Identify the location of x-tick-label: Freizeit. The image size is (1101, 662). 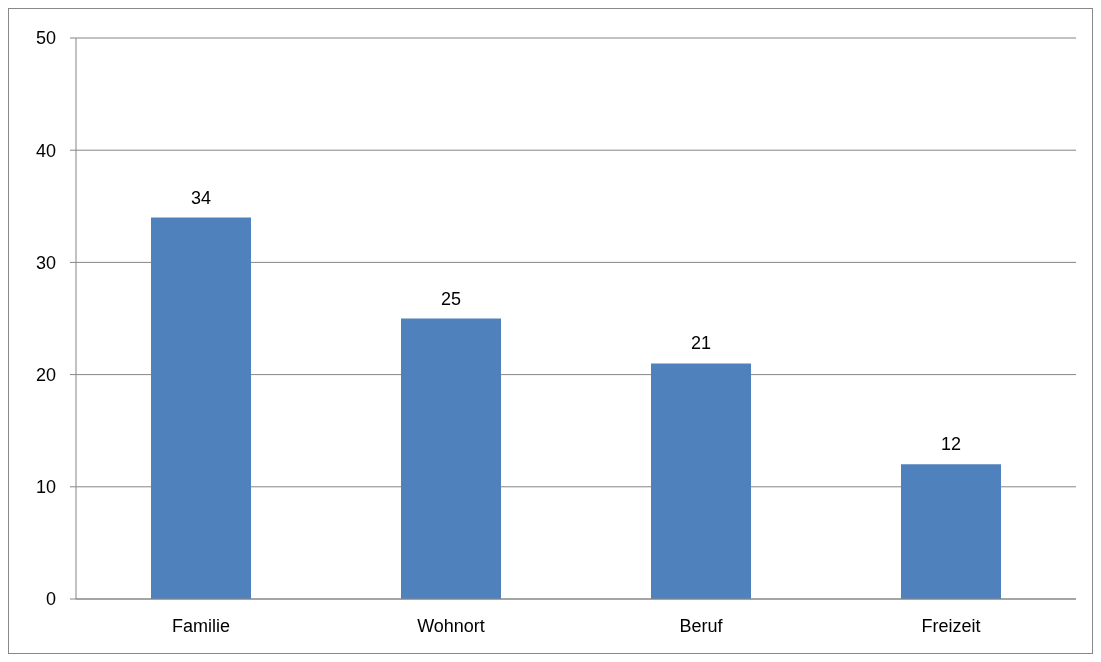
(951, 625).